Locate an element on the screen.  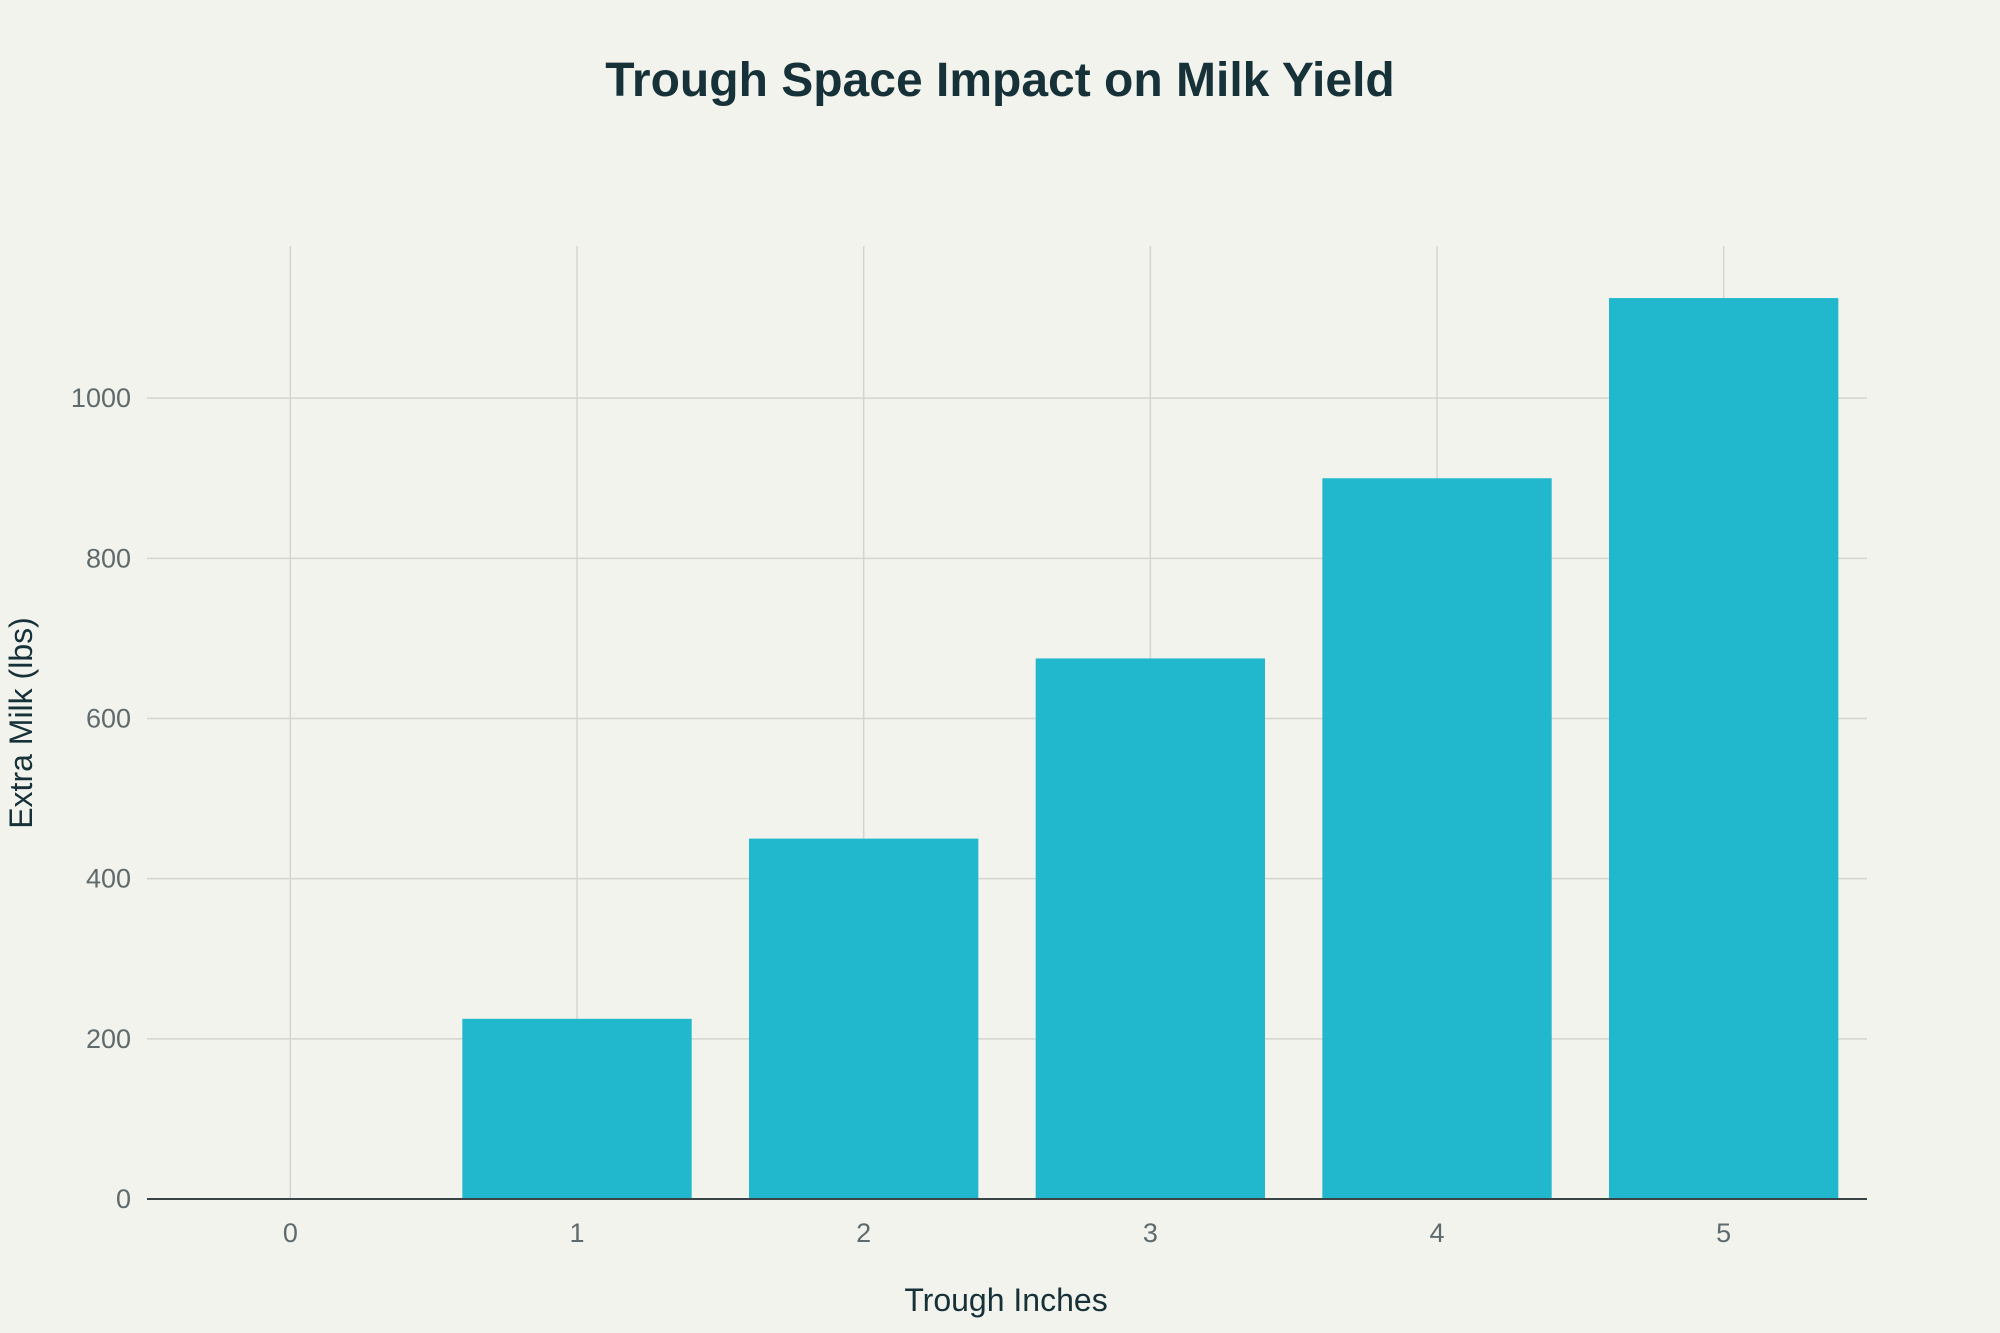
chart-title: Trough Space Impact on Milk Yield is located at coordinates (1000, 80).